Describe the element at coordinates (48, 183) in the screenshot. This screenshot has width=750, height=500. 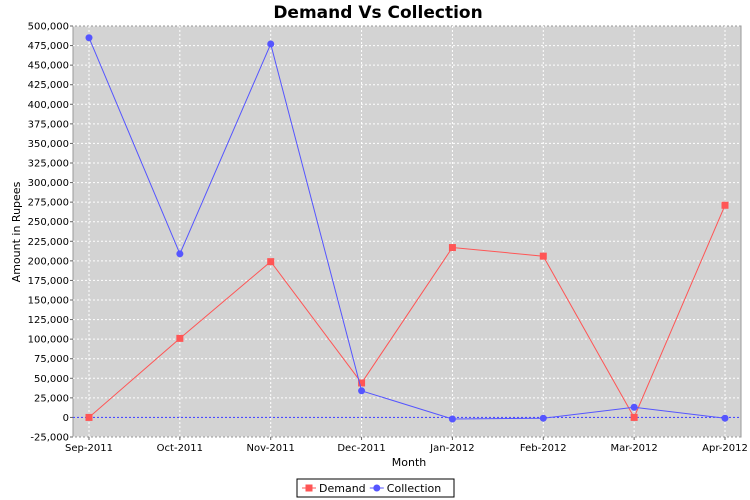
I see `y-tick-label: 300,000` at that location.